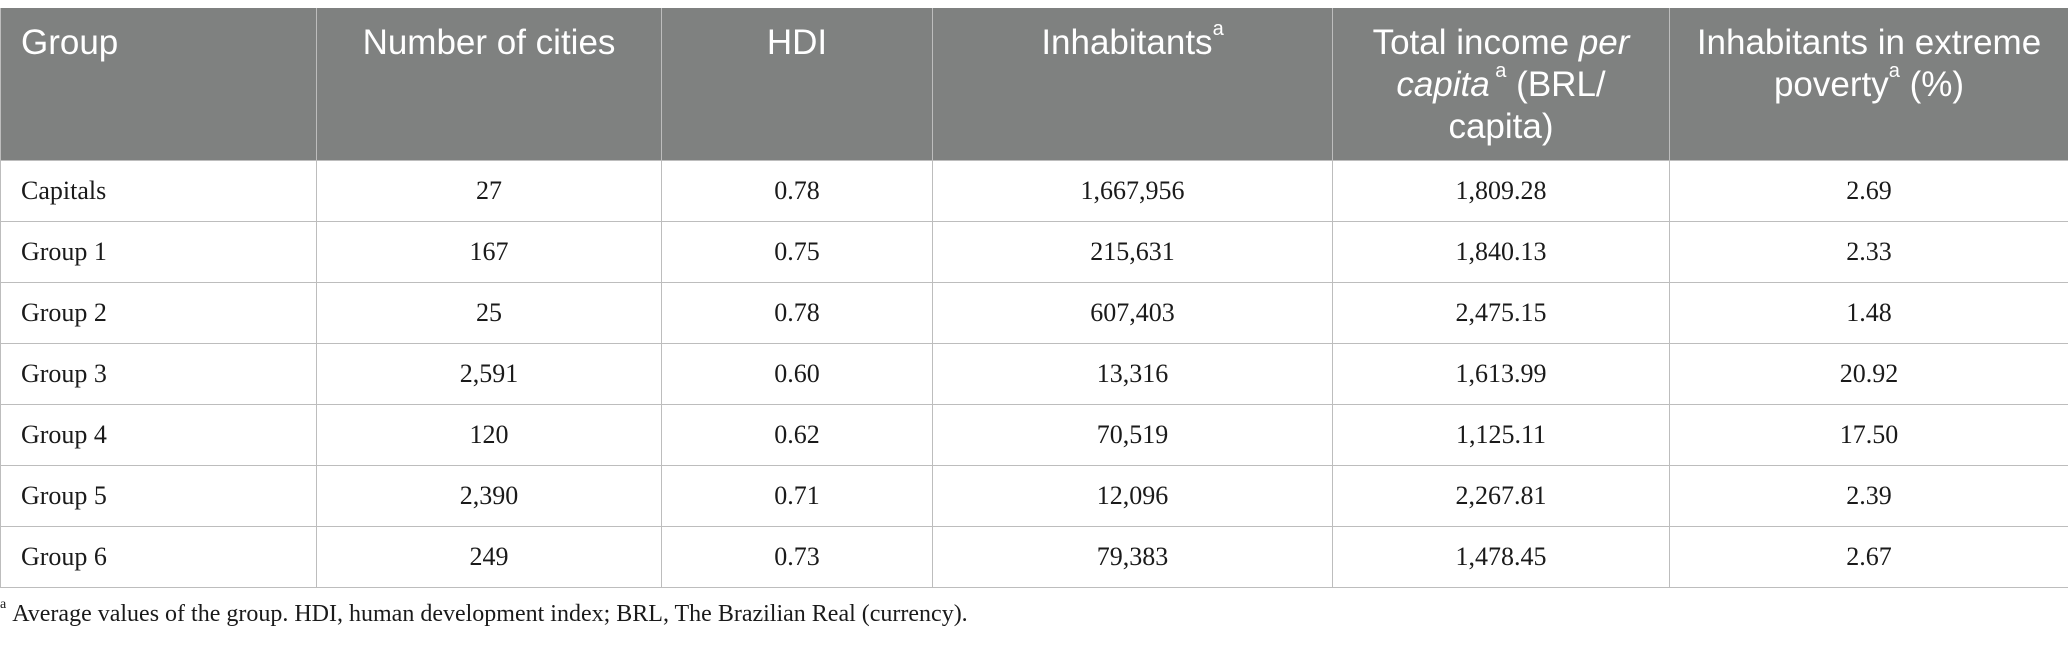  Describe the element at coordinates (797, 251) in the screenshot. I see `cell-hdi: 0.75` at that location.